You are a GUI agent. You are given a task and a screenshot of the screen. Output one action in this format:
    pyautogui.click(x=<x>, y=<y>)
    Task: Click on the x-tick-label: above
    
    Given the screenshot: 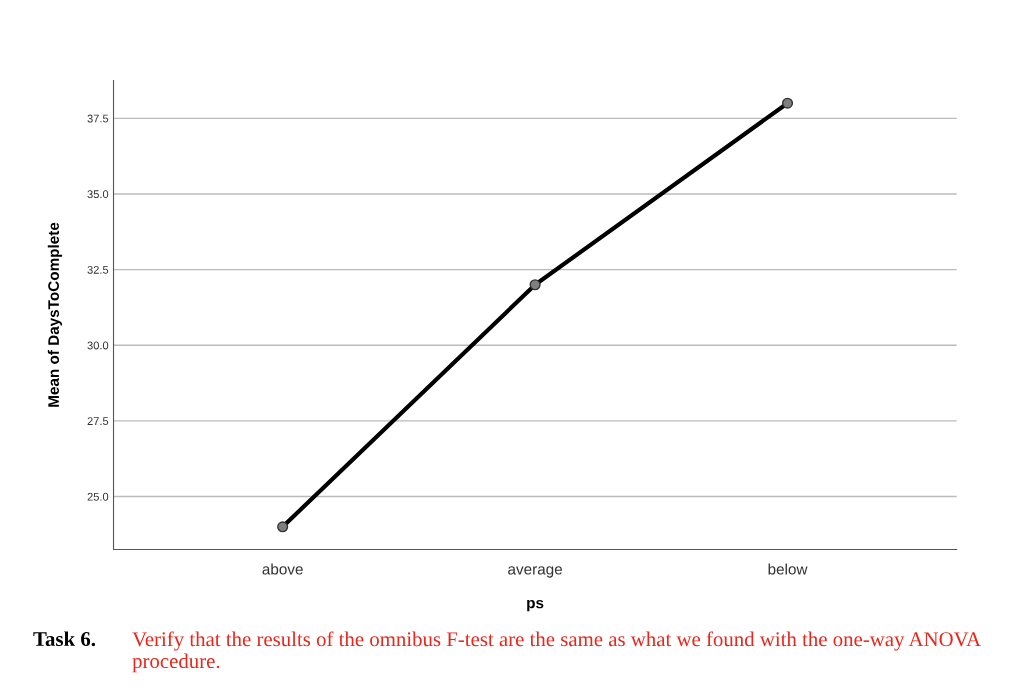 What is the action you would take?
    pyautogui.click(x=282, y=569)
    